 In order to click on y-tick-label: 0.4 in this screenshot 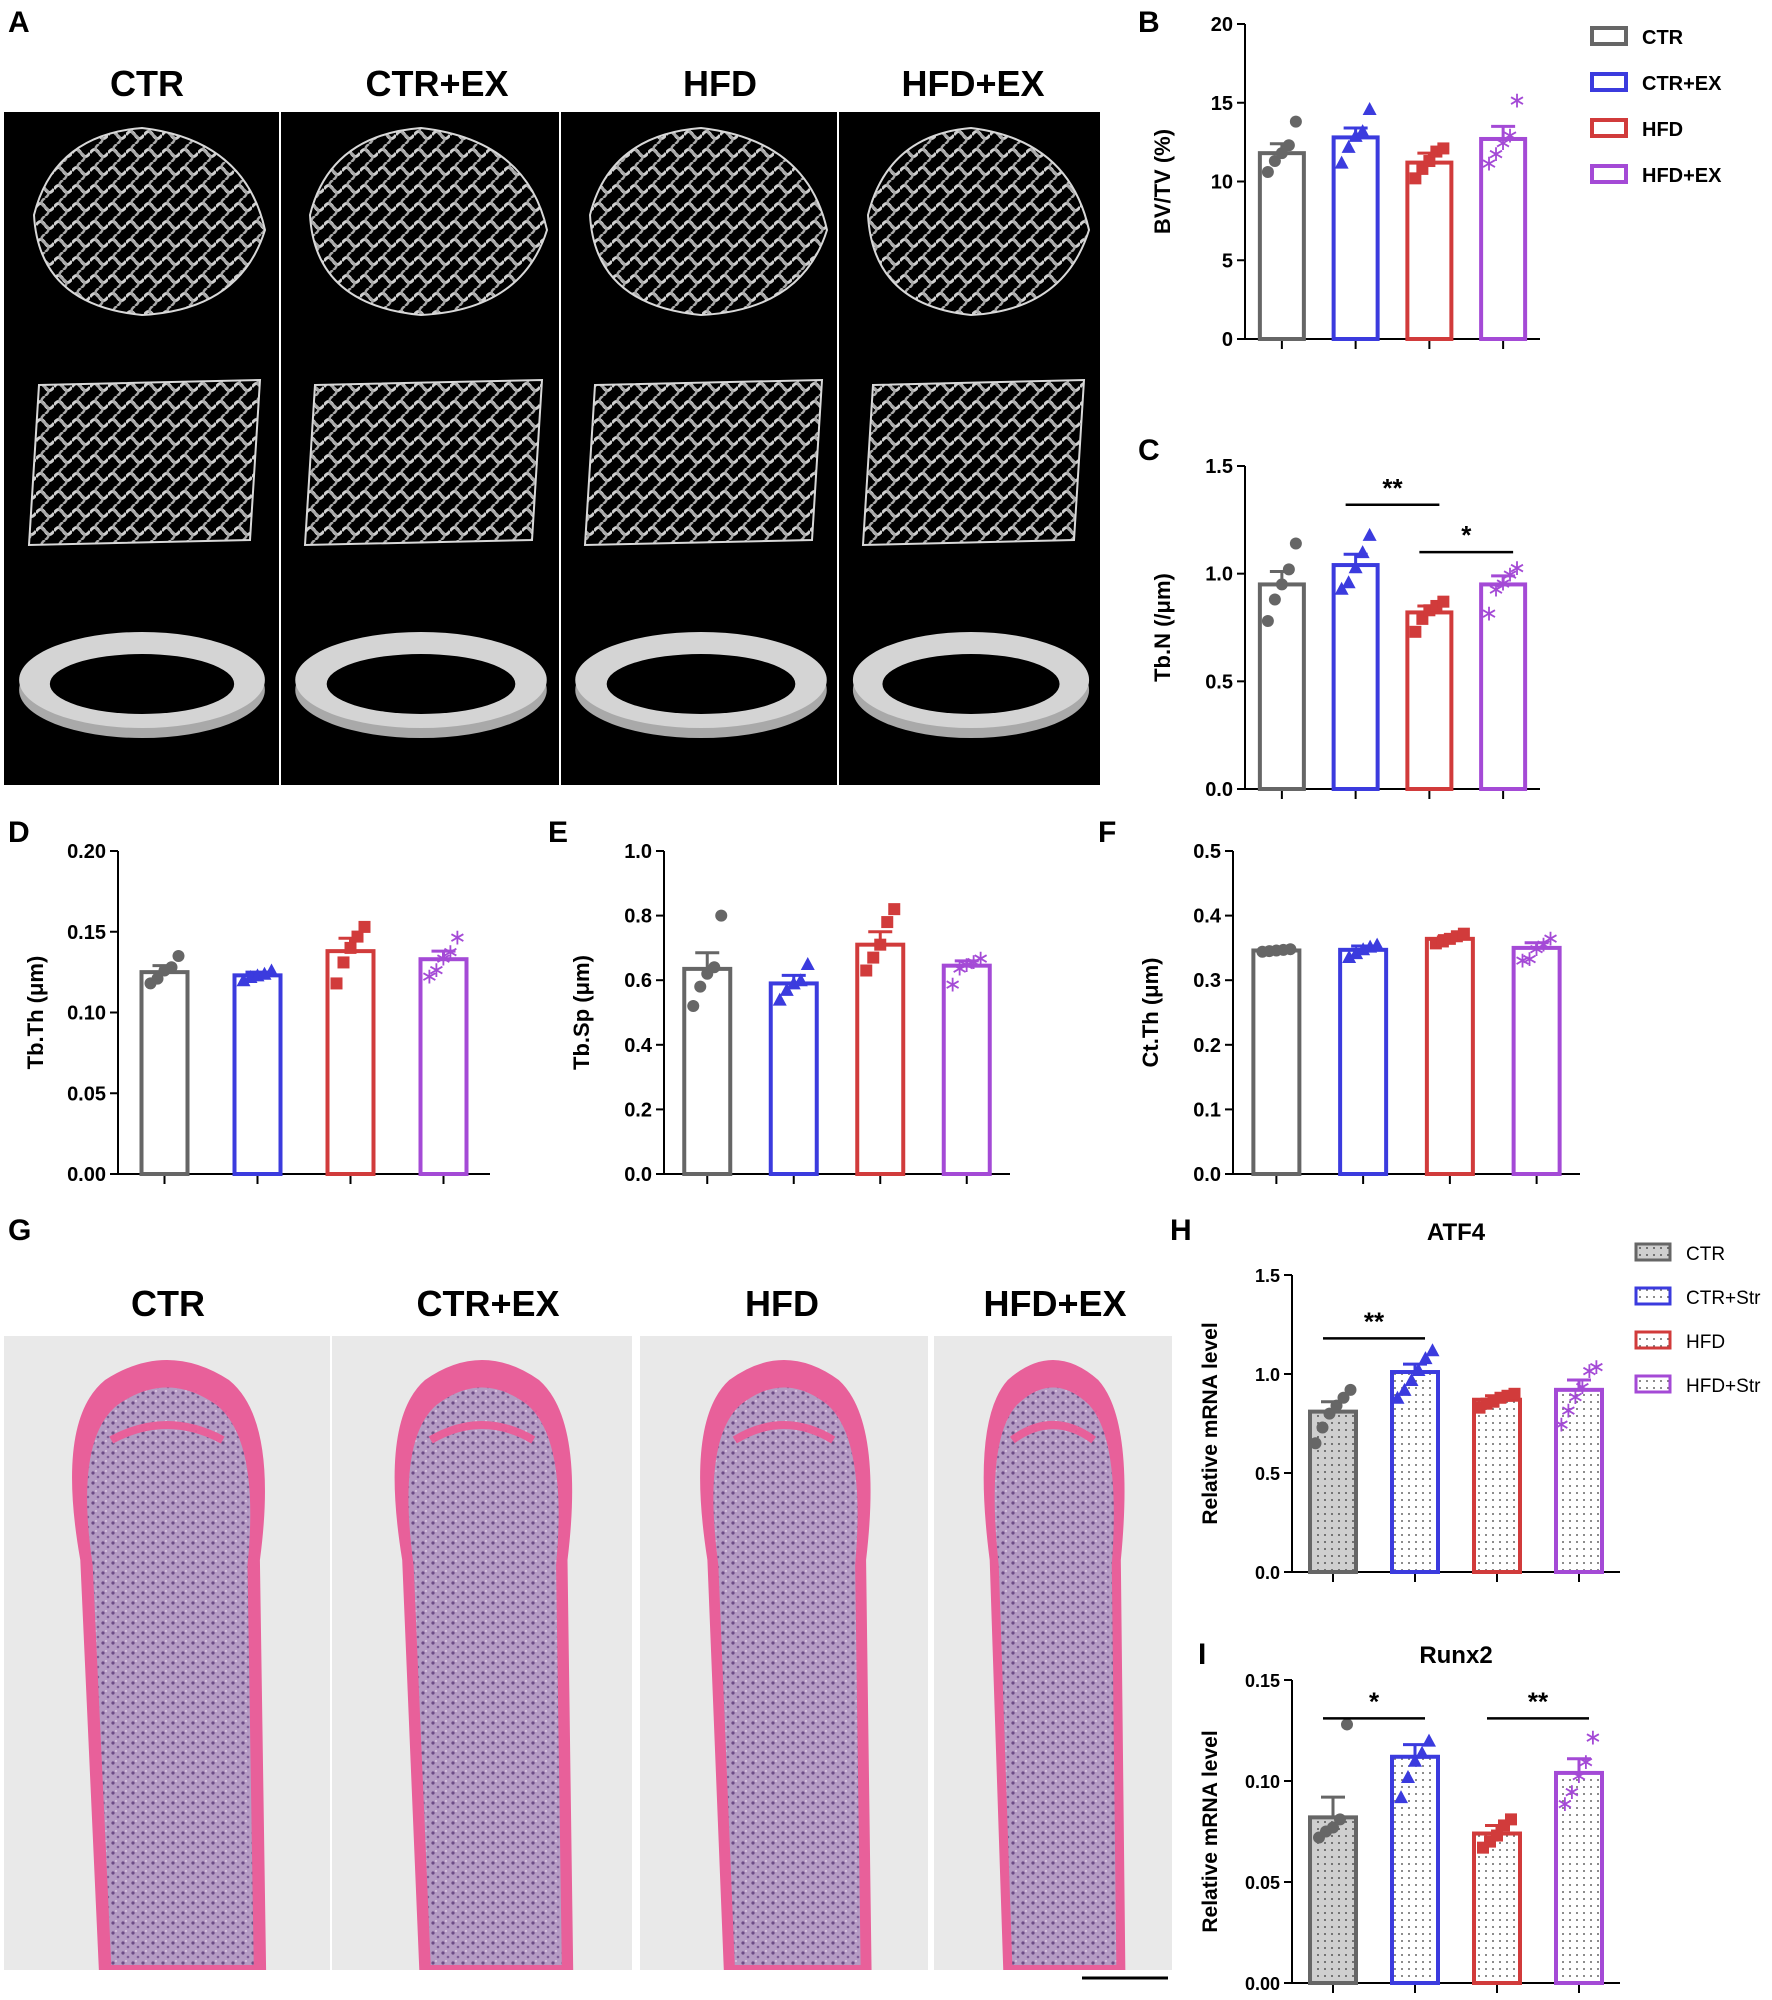, I will do `click(638, 1046)`.